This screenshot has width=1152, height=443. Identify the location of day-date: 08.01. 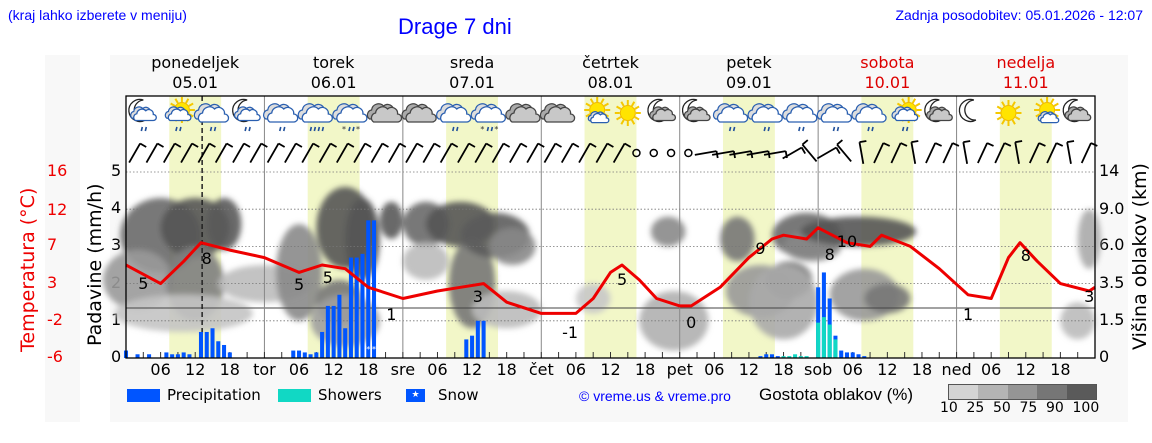
(610, 82).